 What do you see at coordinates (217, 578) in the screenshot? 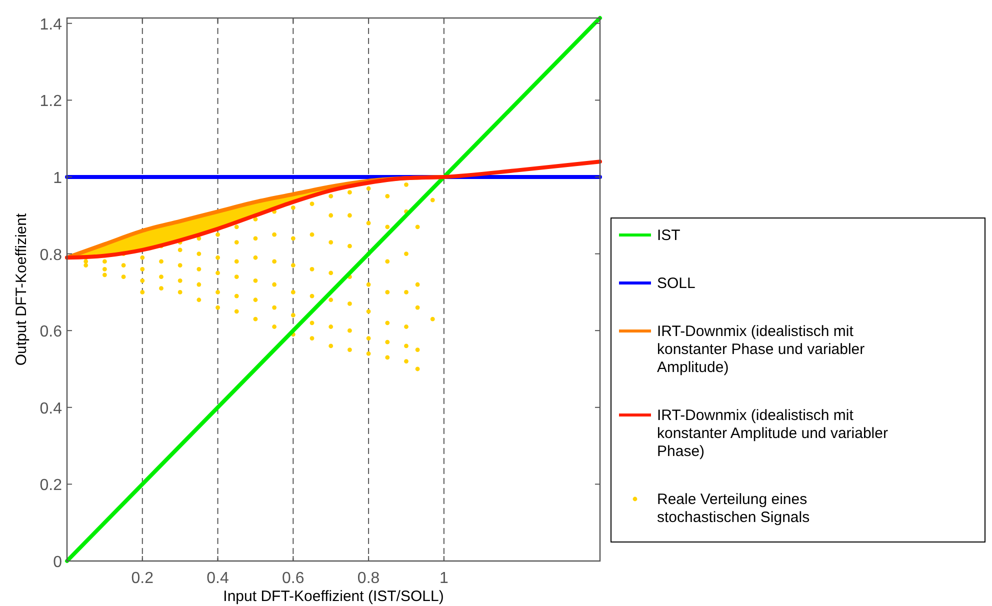
I see `x-tick-label: 0.4` at bounding box center [217, 578].